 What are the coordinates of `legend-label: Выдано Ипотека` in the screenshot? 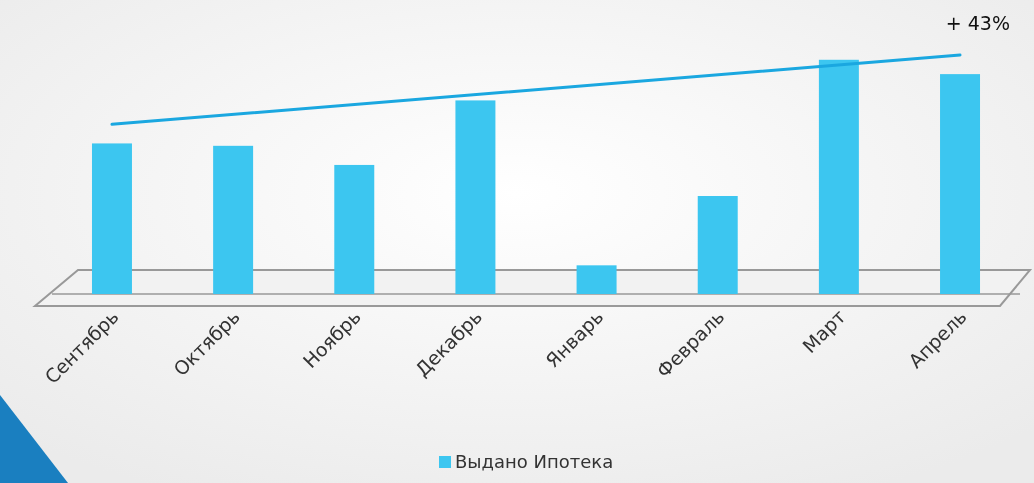 It's located at (534, 461).